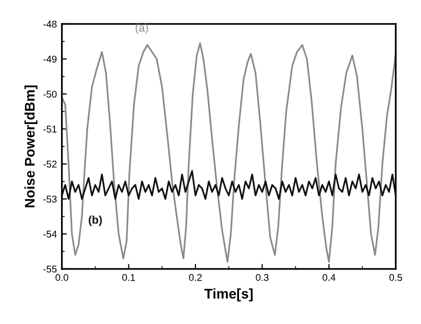  I want to click on y-tick-label: -53, so click(50, 199).